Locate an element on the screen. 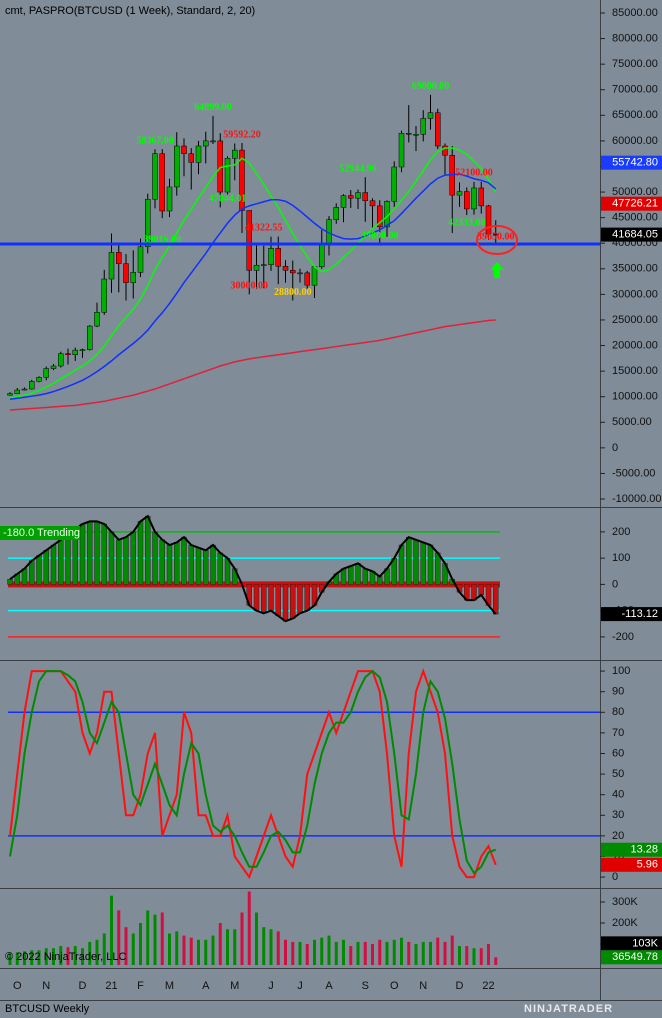 This screenshot has width=662, height=1018. x-tick-label: O is located at coordinates (394, 986).